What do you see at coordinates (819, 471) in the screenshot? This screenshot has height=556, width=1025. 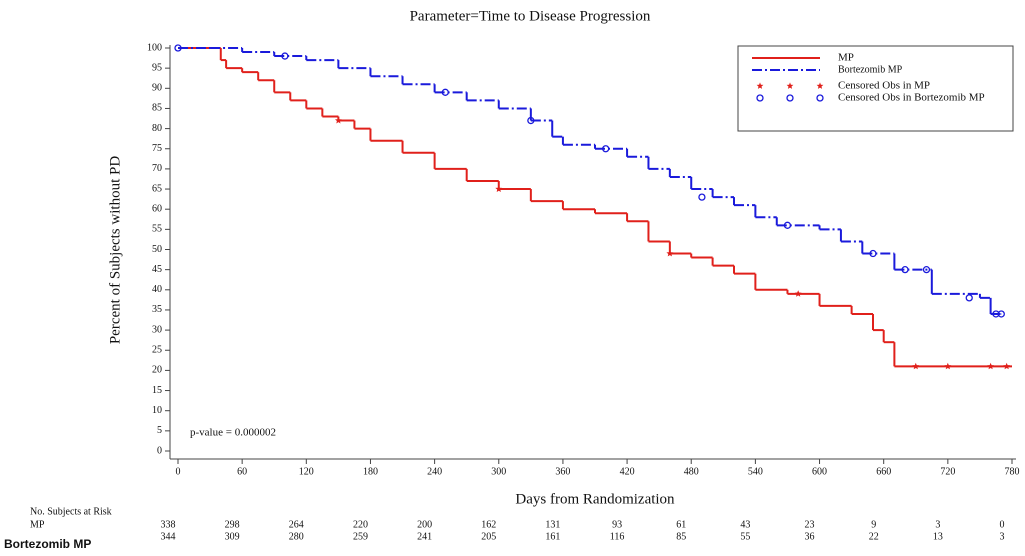 I see `x-tick-label: 600` at bounding box center [819, 471].